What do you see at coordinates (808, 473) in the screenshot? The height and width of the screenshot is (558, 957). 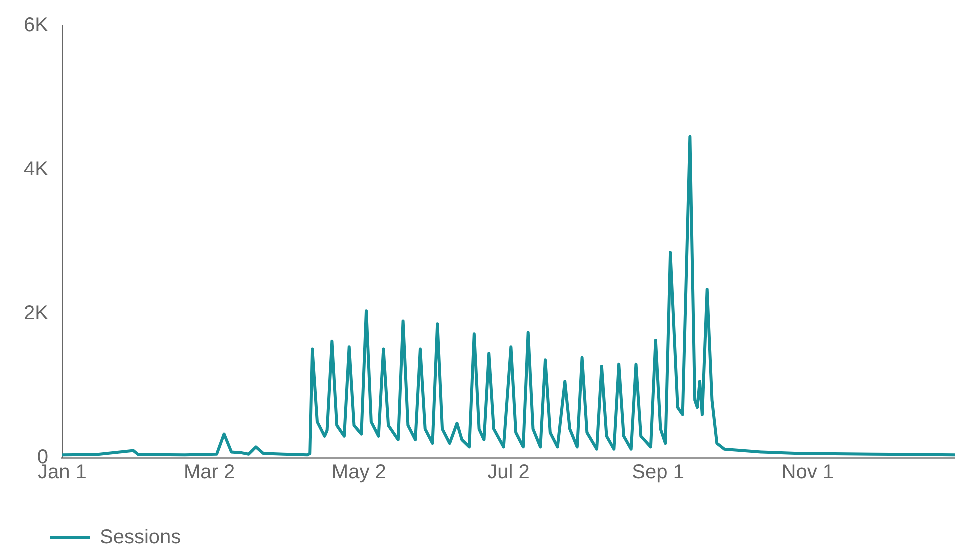 I see `x-tick-label: Nov 1` at bounding box center [808, 473].